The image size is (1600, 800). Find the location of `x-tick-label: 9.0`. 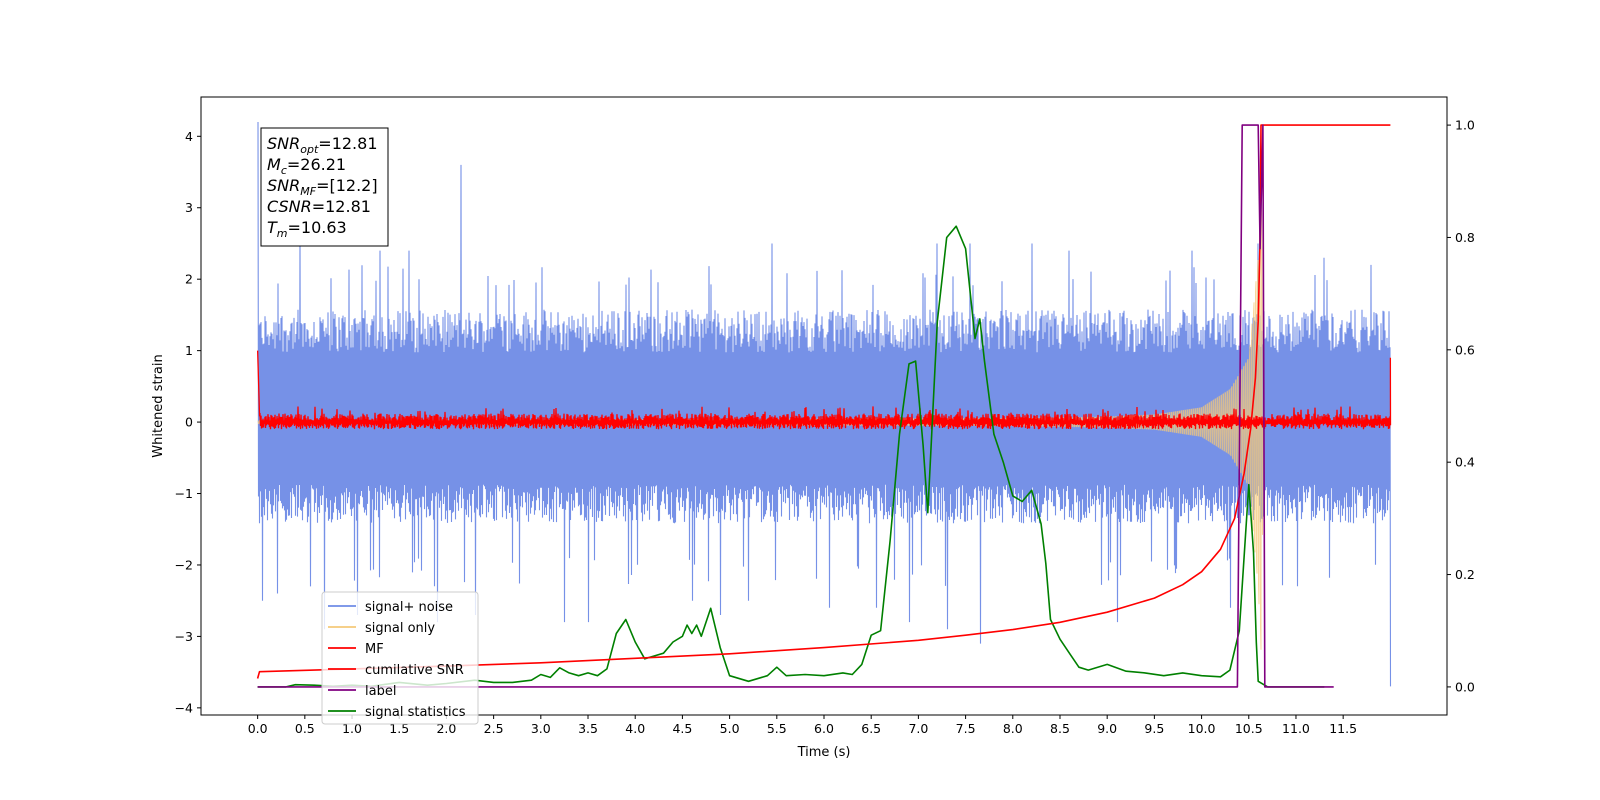

x-tick-label: 9.0 is located at coordinates (1107, 728).